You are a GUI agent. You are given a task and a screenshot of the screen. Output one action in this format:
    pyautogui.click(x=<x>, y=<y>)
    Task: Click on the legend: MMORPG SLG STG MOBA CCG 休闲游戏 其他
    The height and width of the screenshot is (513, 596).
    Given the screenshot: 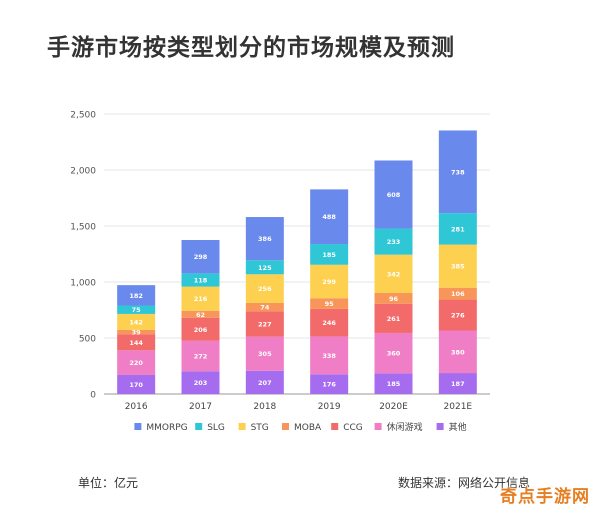 What is the action you would take?
    pyautogui.click(x=300, y=427)
    